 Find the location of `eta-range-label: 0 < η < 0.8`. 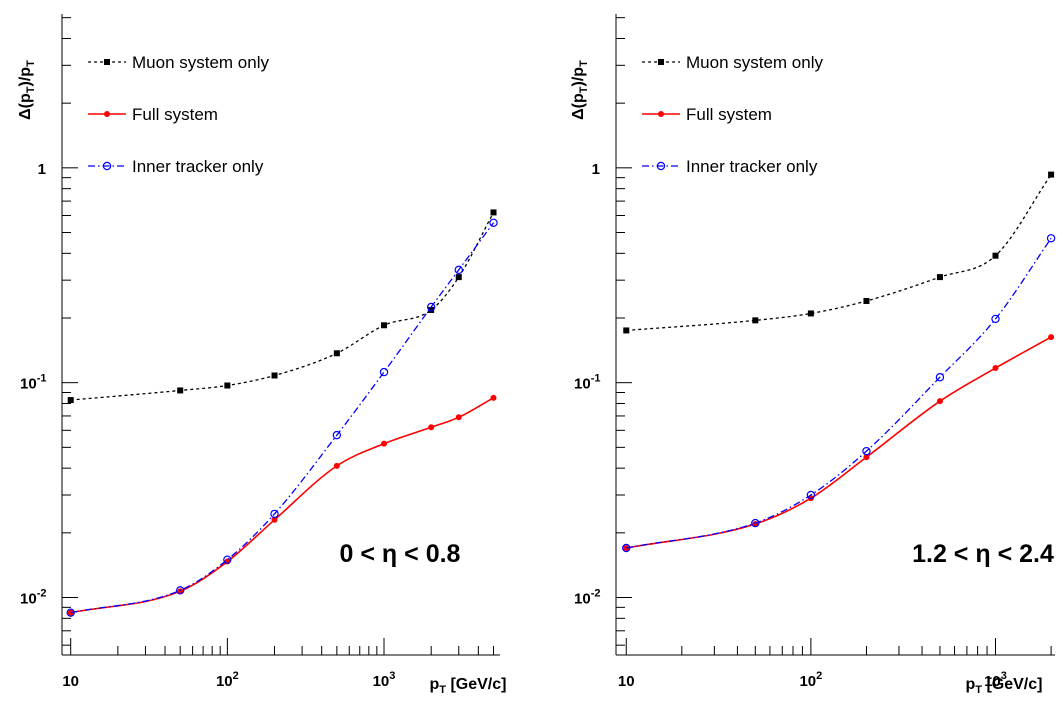

eta-range-label: 0 < η < 0.8 is located at coordinates (400, 554).